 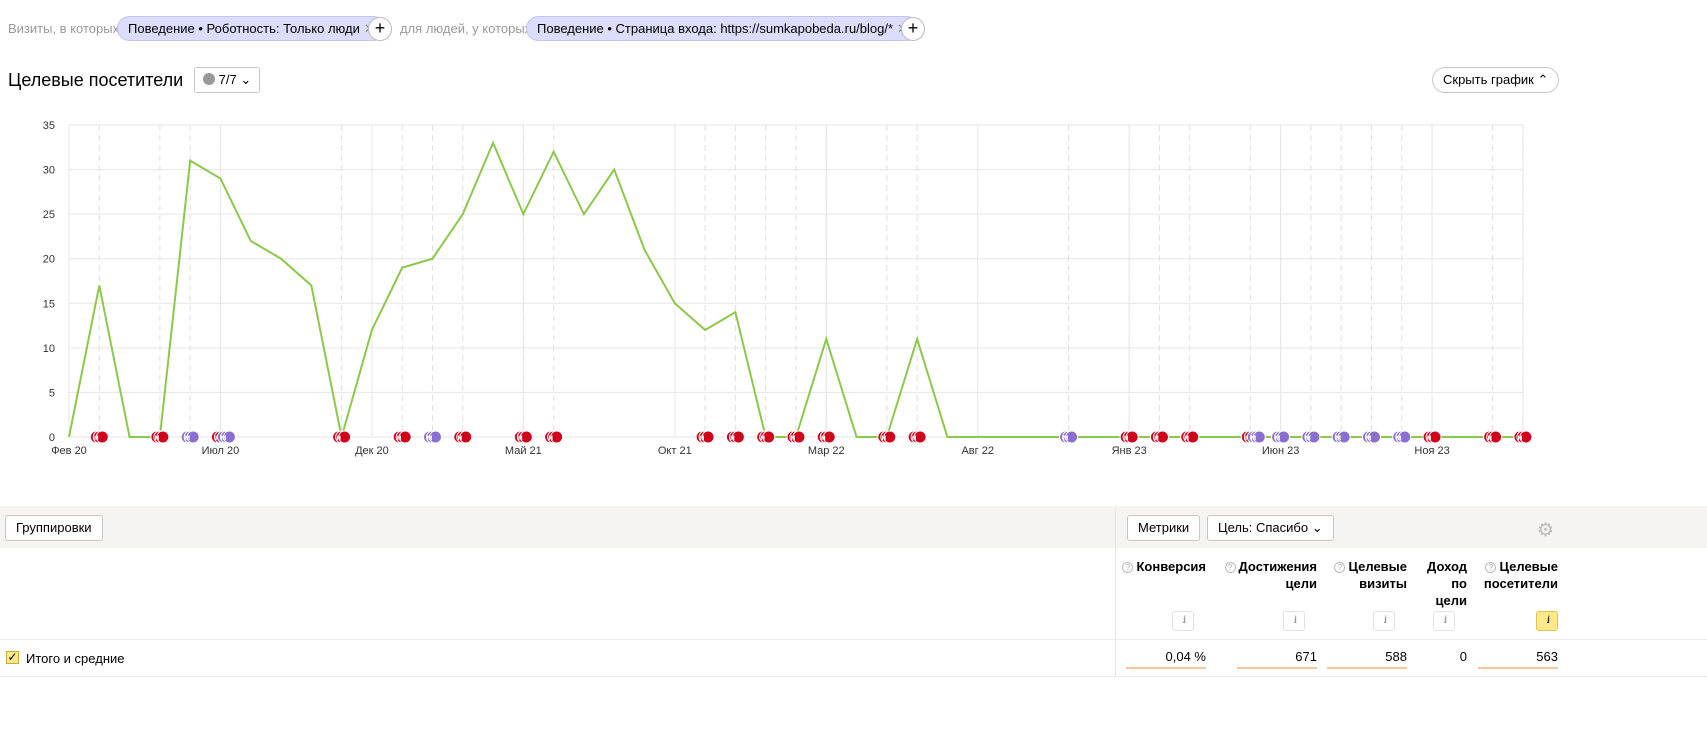 What do you see at coordinates (1431, 451) in the screenshot?
I see `x-tick-label: Ноя 23` at bounding box center [1431, 451].